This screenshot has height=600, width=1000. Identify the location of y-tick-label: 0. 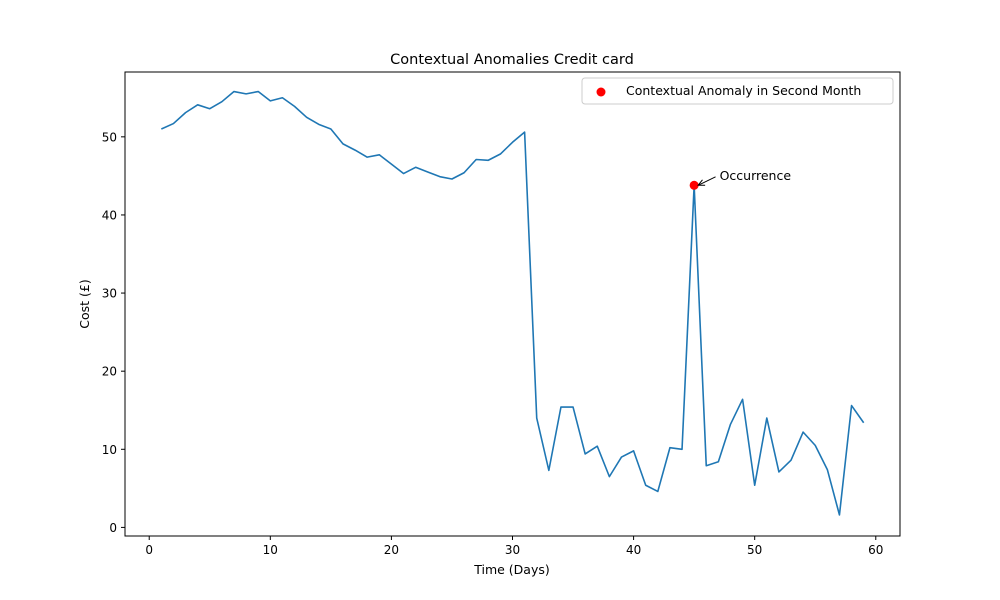
(113, 528).